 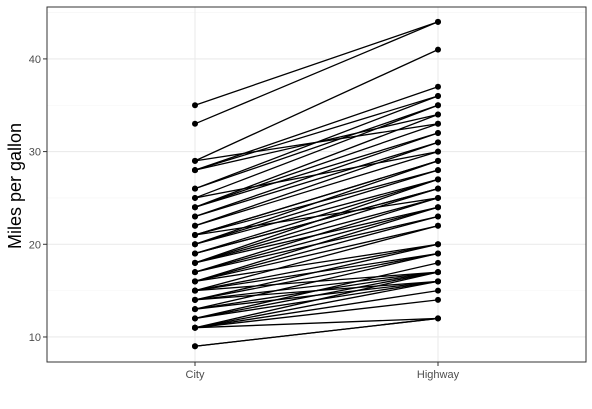 What do you see at coordinates (438, 375) in the screenshot?
I see `x-tick-label: Highway` at bounding box center [438, 375].